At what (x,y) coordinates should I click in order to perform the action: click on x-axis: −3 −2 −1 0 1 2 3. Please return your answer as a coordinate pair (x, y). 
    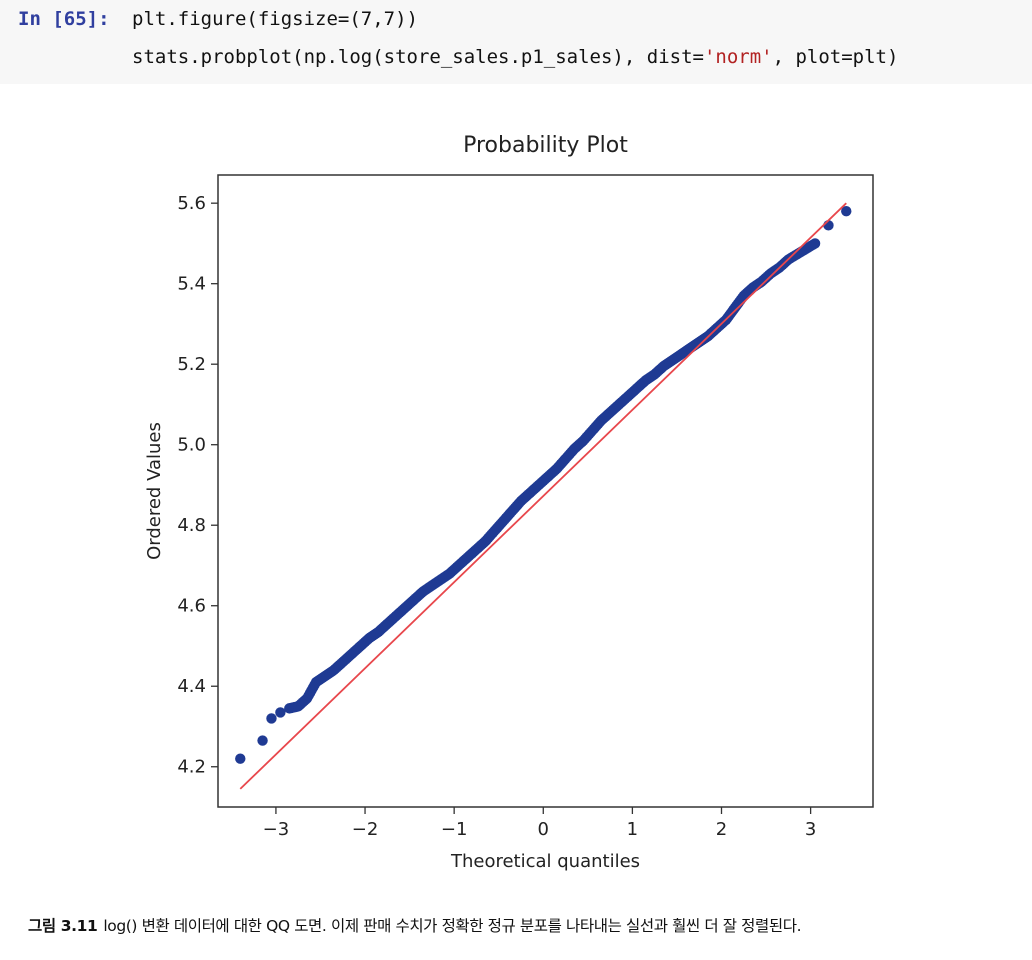
    Looking at the image, I should click on (539, 823).